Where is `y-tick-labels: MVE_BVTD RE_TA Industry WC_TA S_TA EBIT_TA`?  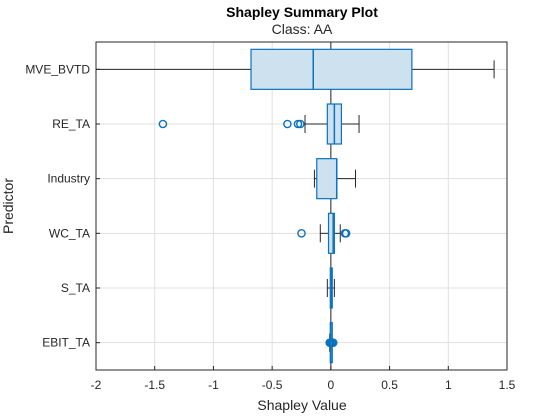
y-tick-labels: MVE_BVTD RE_TA Industry WC_TA S_TA EBIT_TA is located at coordinates (57, 205).